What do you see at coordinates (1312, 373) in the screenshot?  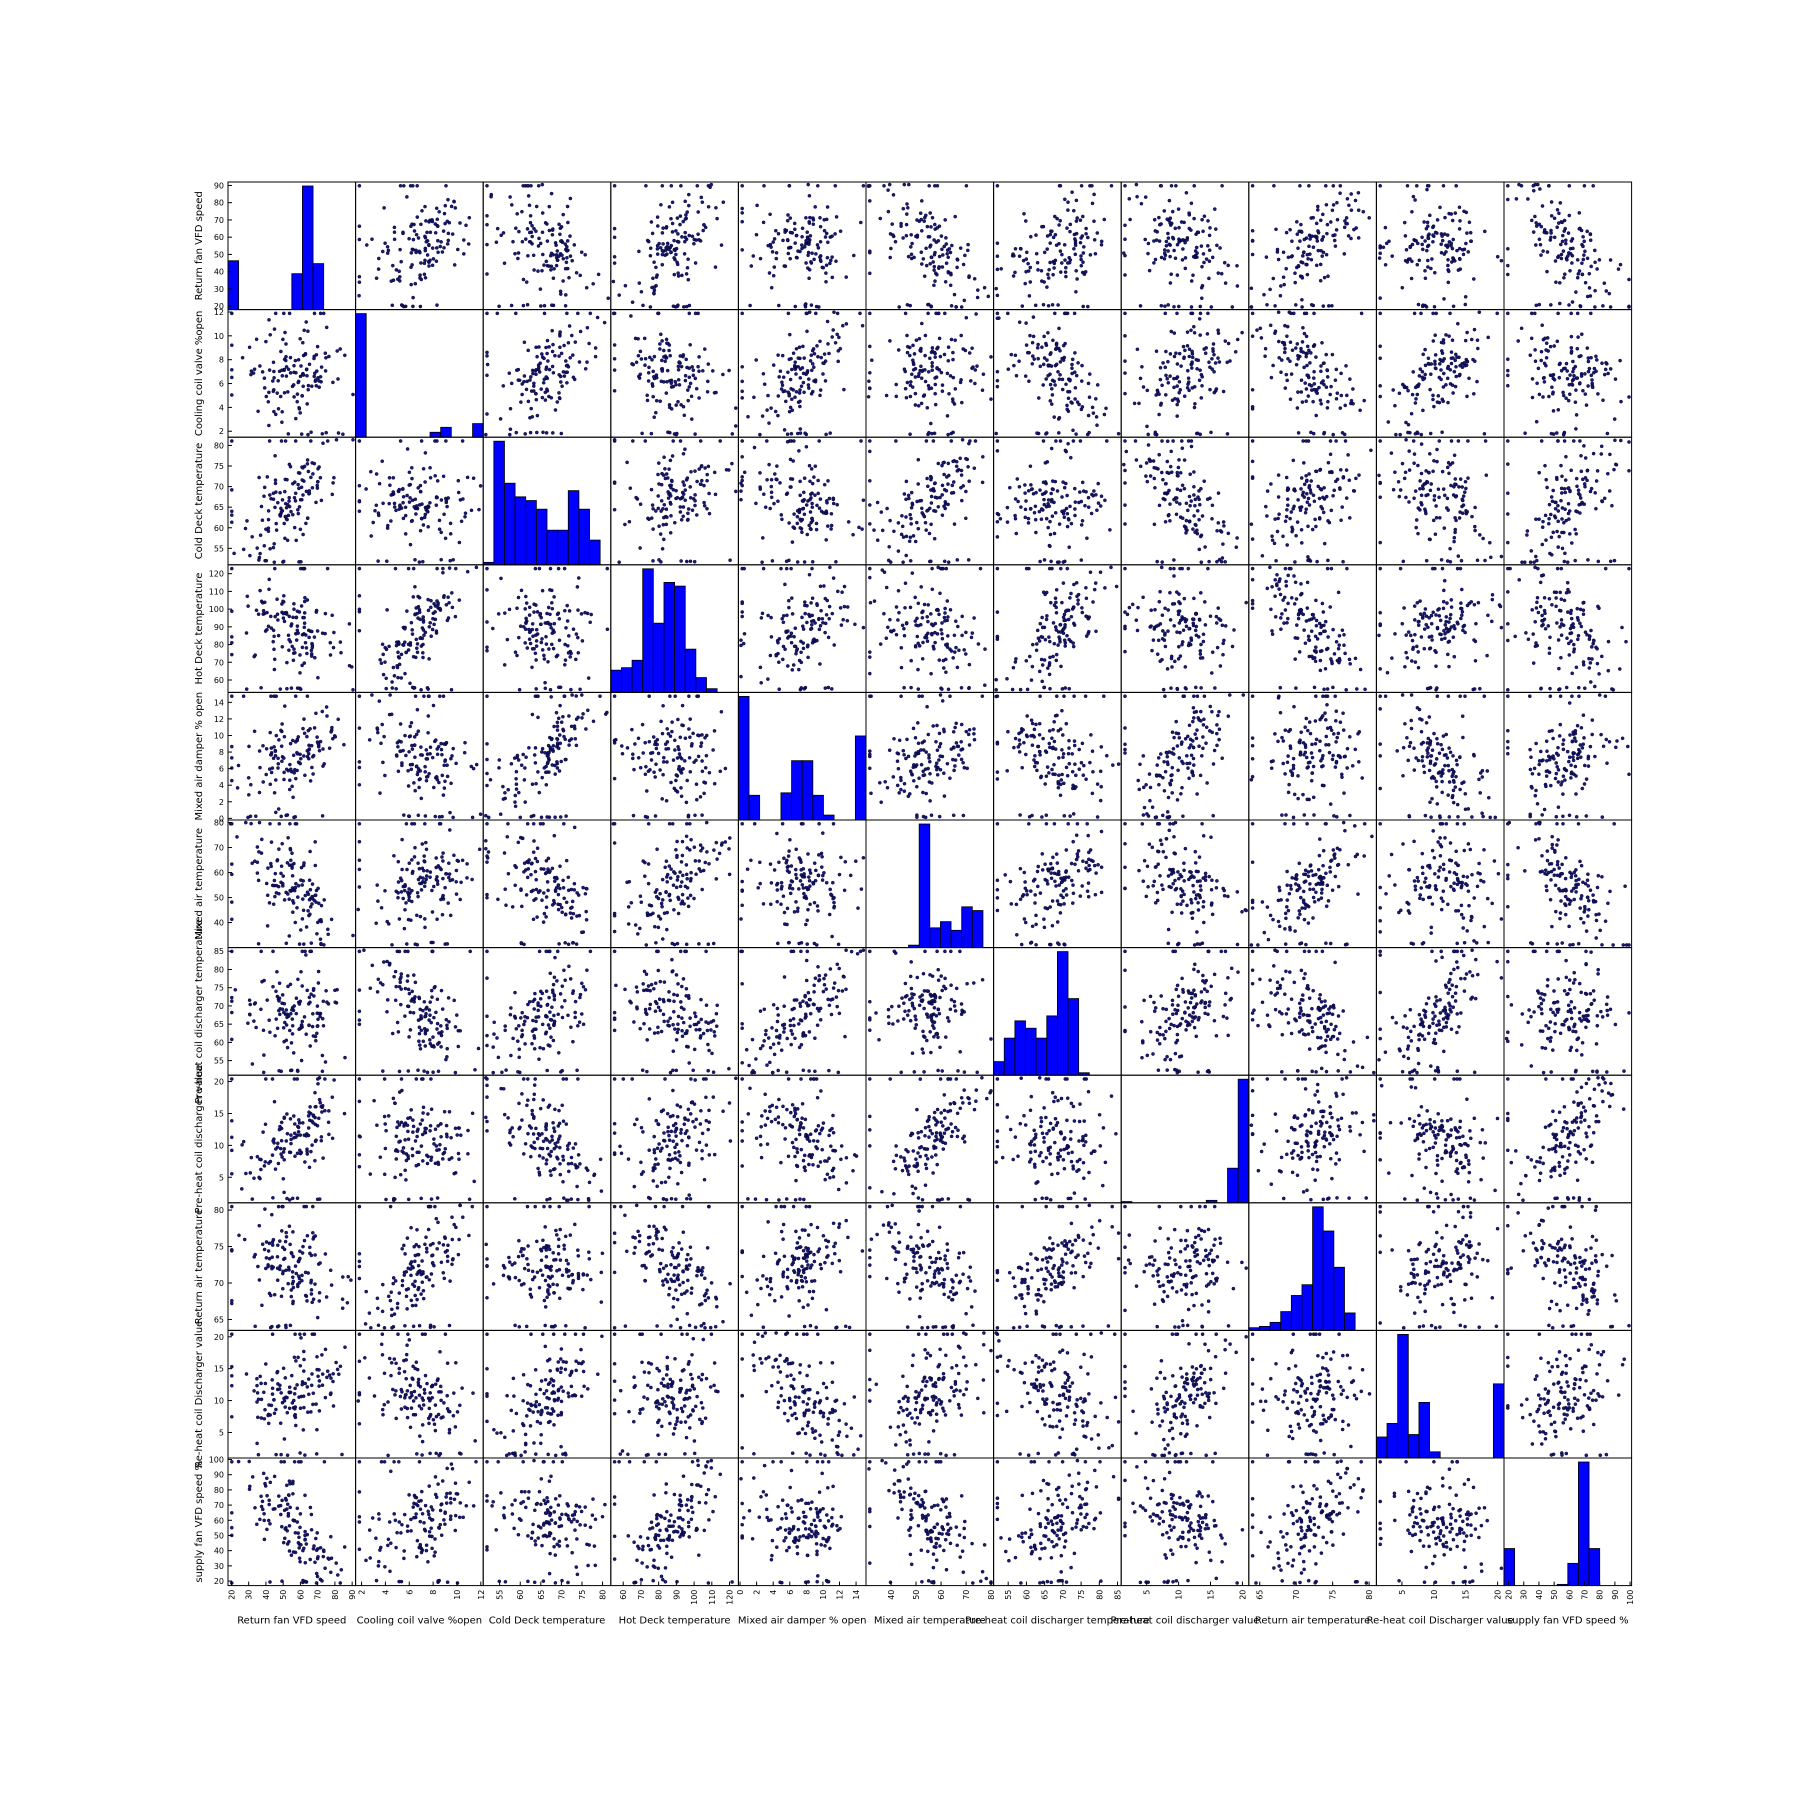 I see `cell-cooling-coil-valve-open-vs-return-air-temperature` at bounding box center [1312, 373].